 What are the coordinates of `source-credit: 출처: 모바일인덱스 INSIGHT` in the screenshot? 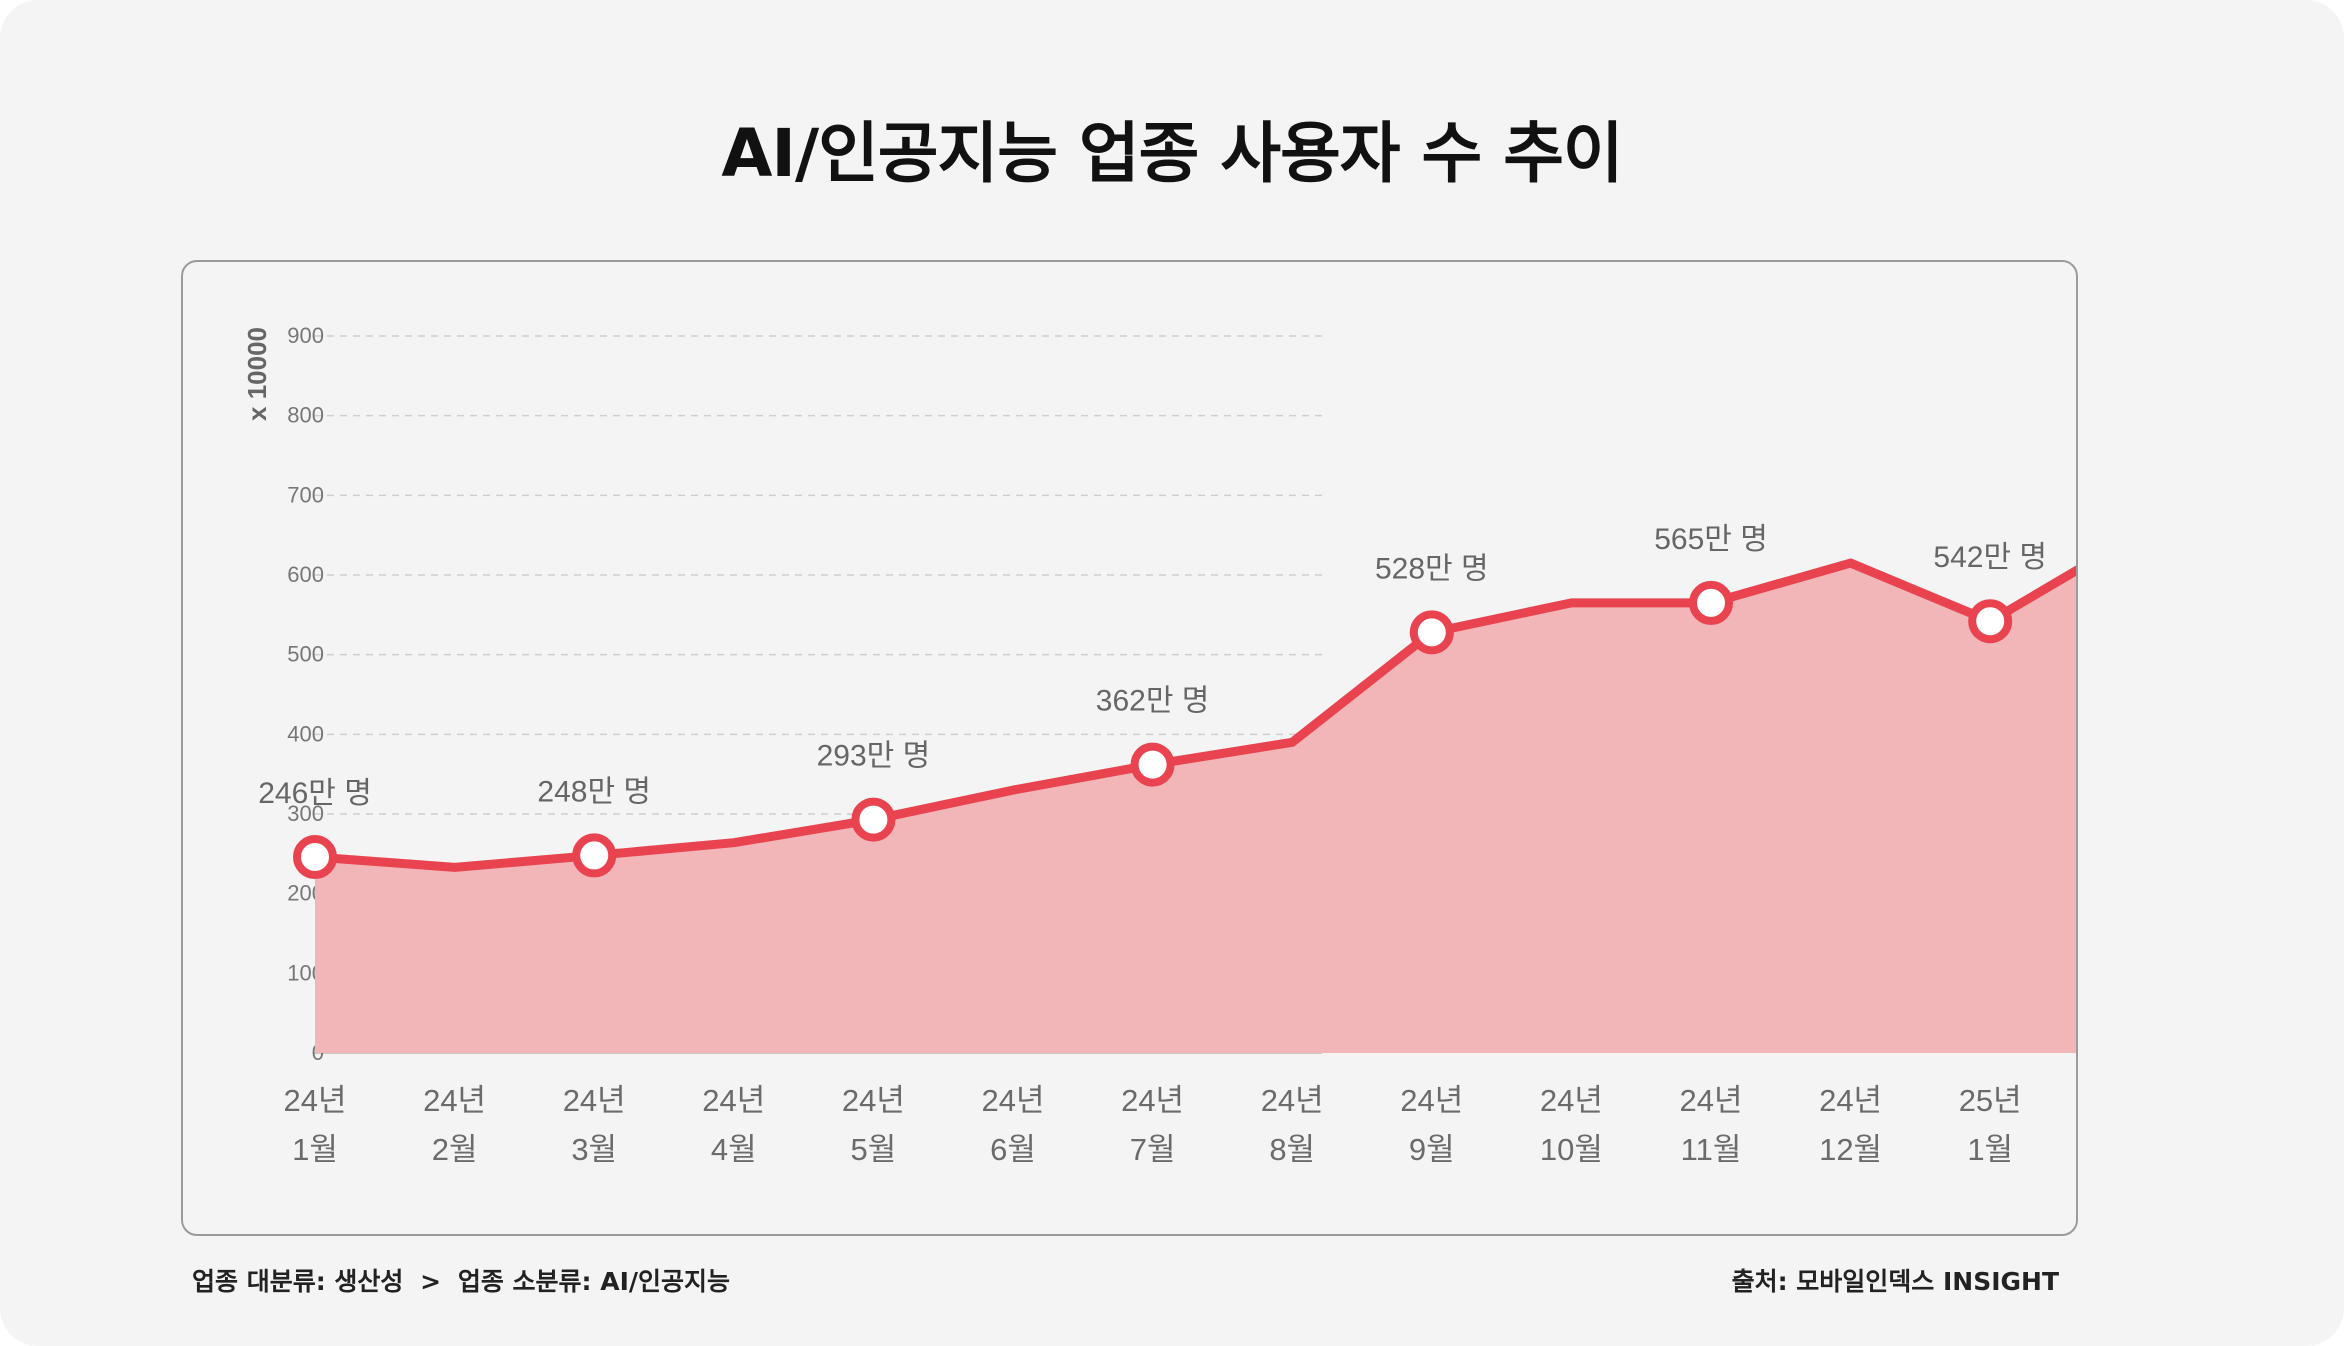 It's located at (1895, 1281).